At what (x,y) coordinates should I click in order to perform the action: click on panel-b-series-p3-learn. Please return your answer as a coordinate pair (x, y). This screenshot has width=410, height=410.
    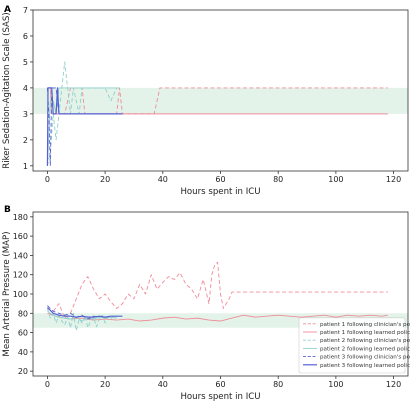
    Looking at the image, I should click on (84, 312).